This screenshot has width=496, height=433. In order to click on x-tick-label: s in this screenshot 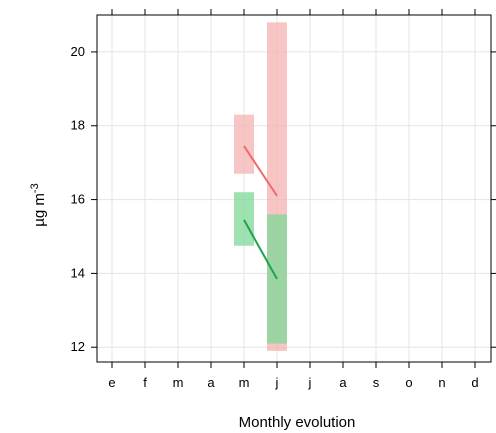, I will do `click(376, 382)`.